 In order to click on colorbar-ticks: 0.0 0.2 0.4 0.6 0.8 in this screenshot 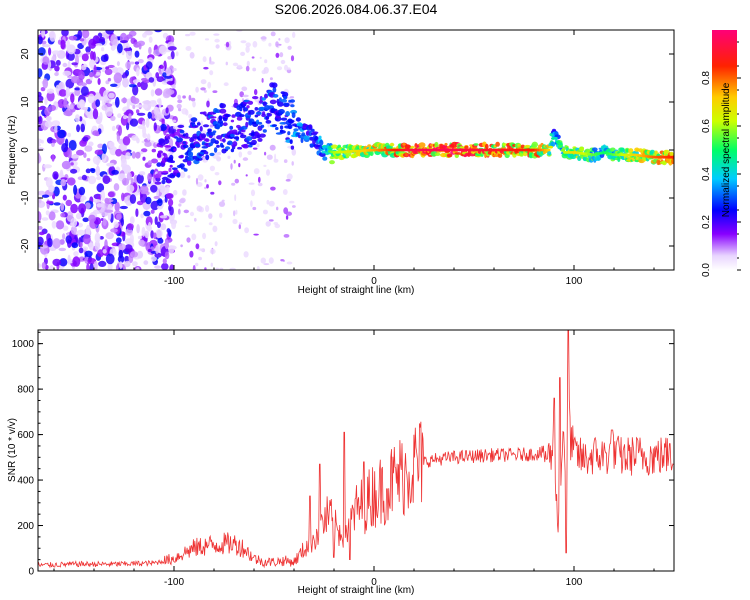, I will do `click(721, 159)`.